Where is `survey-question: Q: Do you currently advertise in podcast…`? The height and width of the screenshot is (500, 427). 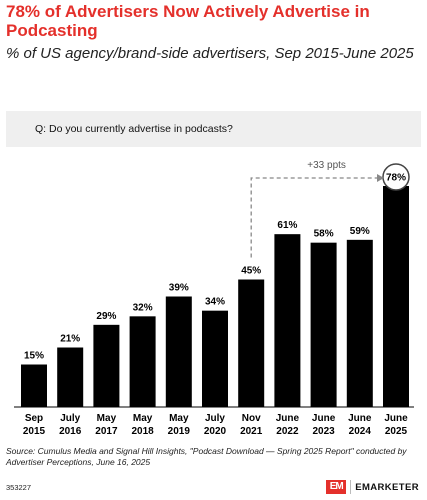 survey-question: Q: Do you currently advertise in podcast… is located at coordinates (213, 129).